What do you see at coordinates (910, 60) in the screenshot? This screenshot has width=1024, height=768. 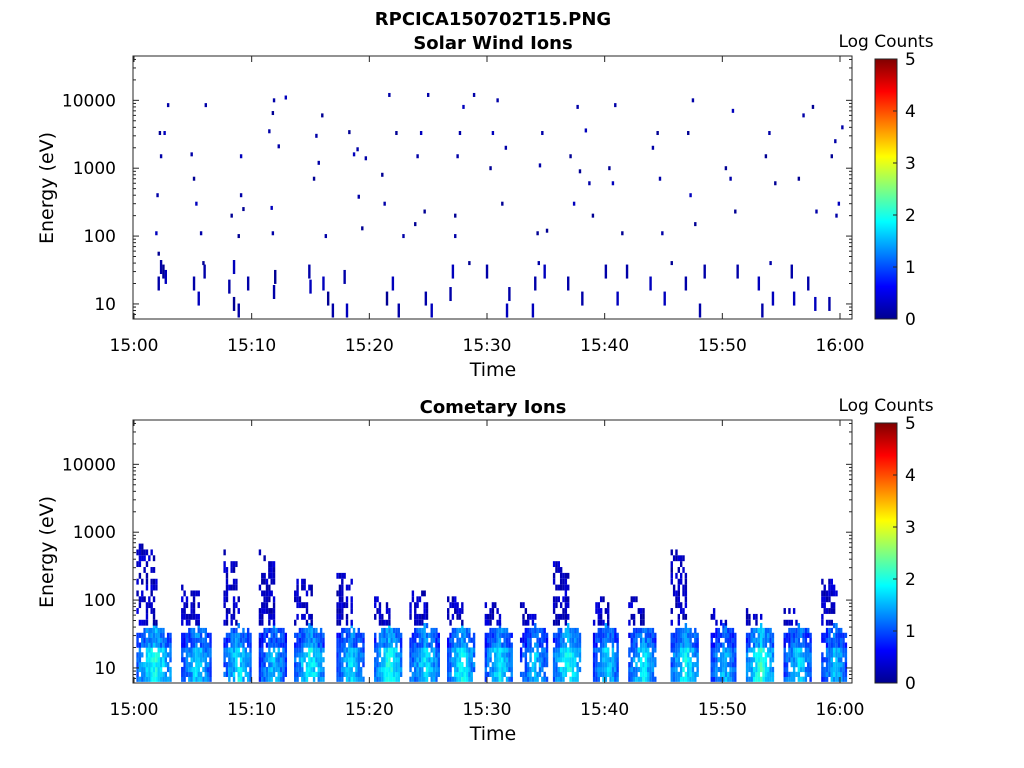 I see `colorbar-tick-label: 5` at bounding box center [910, 60].